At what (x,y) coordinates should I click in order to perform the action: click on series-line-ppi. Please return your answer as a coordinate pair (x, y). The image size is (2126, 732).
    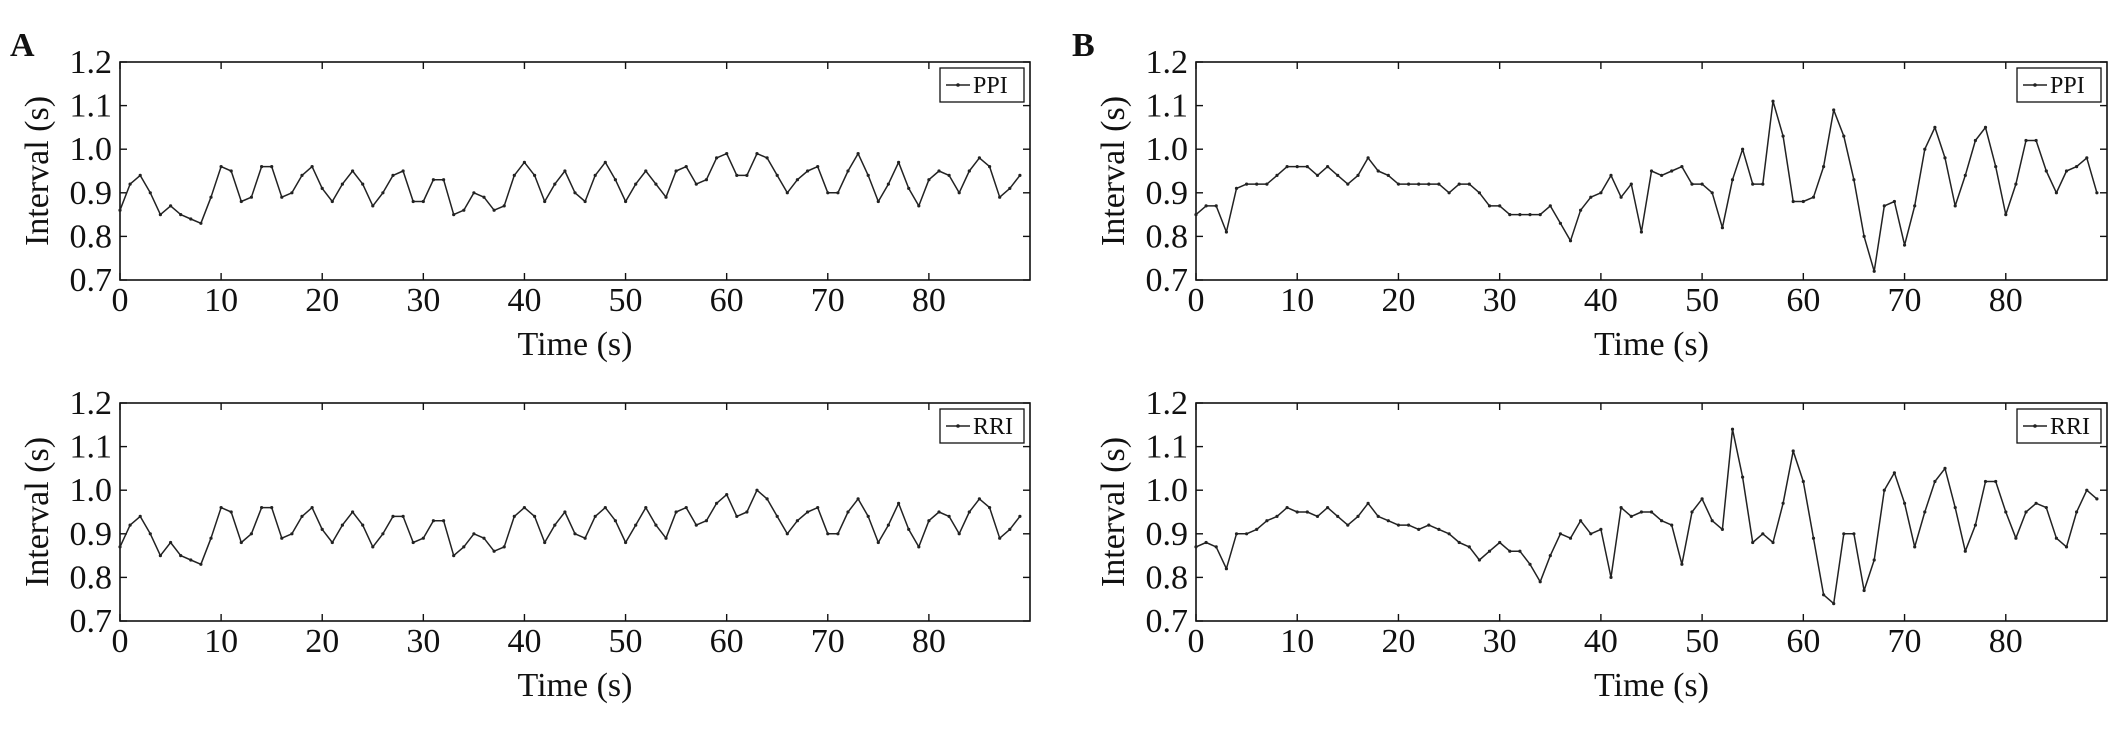
    Looking at the image, I should click on (1646, 186).